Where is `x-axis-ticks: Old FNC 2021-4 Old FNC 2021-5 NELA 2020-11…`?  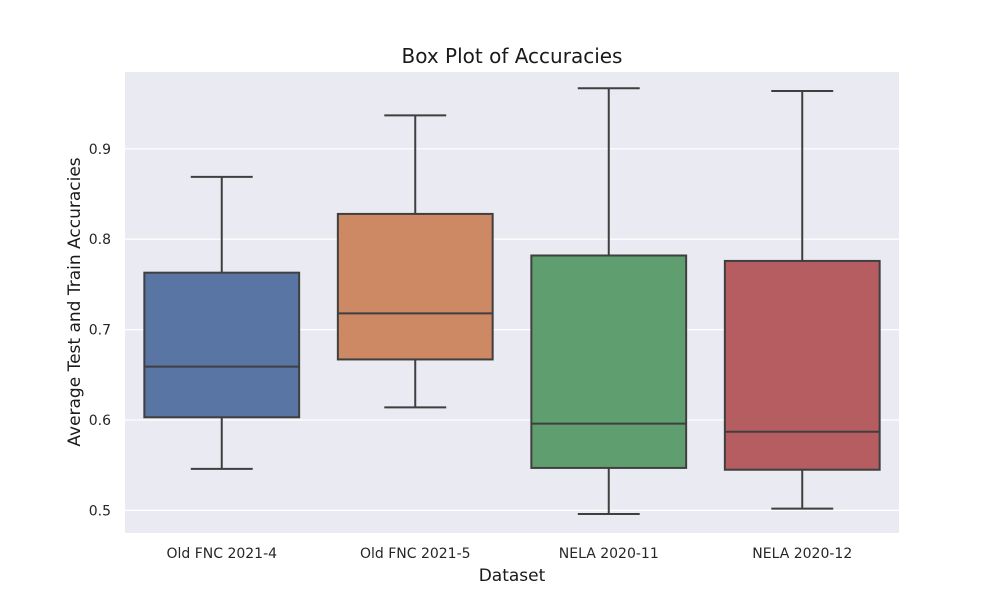 x-axis-ticks: Old FNC 2021-4 Old FNC 2021-5 NELA 2020-11… is located at coordinates (509, 554).